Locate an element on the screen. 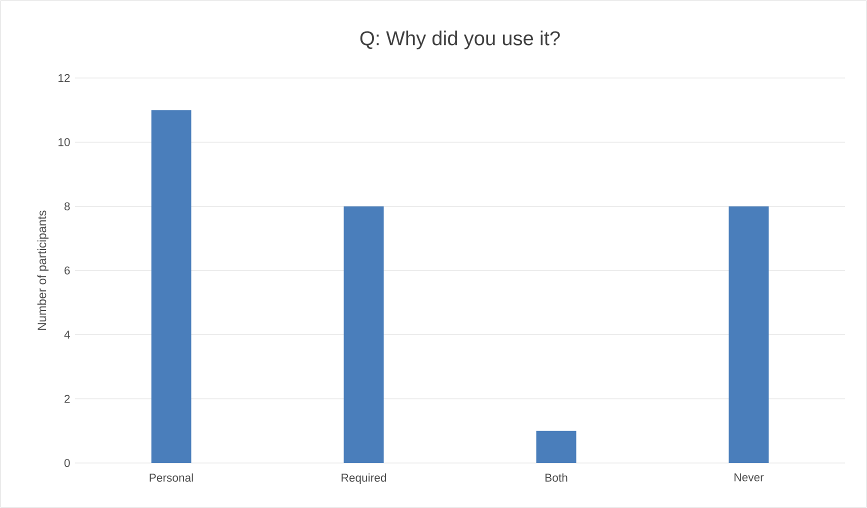  x-tick-label: Both is located at coordinates (557, 477).